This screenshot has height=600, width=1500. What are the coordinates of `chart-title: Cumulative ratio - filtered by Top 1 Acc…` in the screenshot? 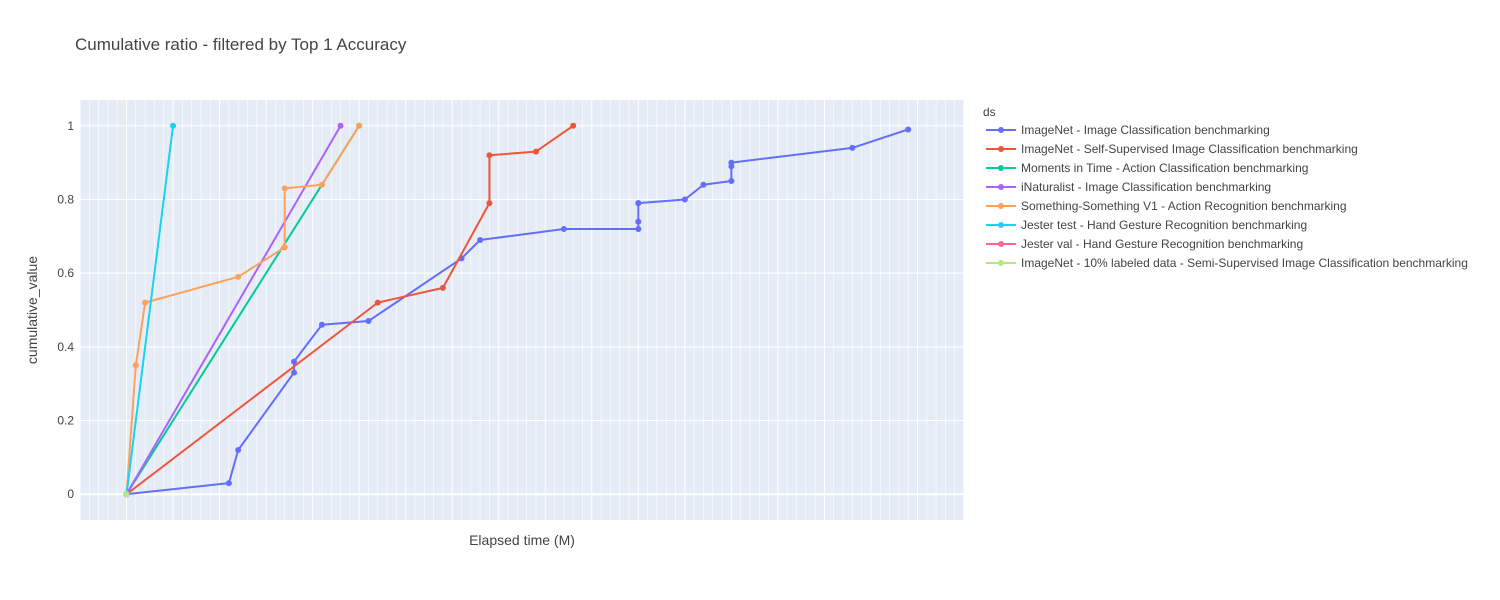 It's located at (241, 44).